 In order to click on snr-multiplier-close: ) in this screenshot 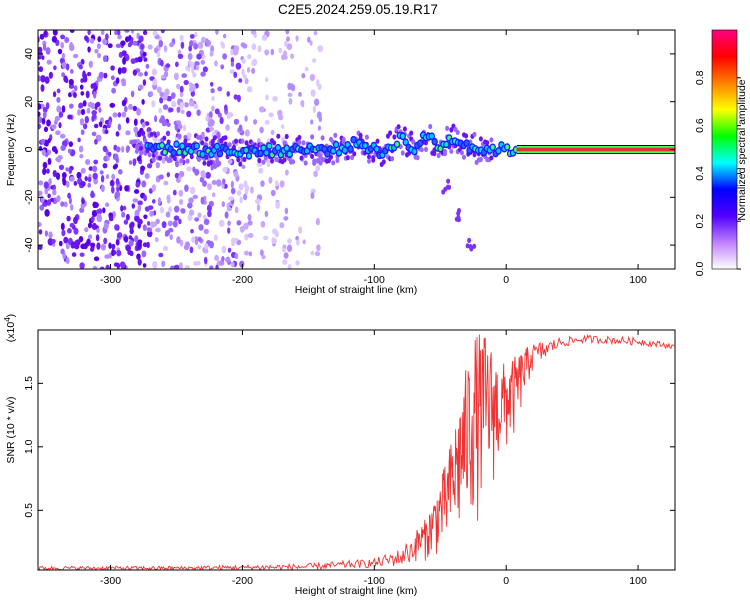, I will do `click(11, 316)`.